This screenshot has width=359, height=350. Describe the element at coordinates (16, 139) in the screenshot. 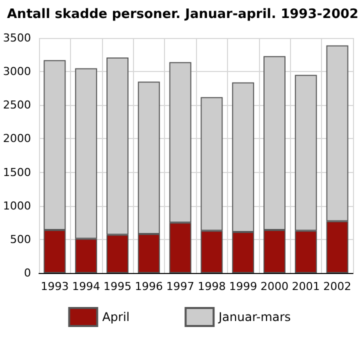

I see `y-tick-label: 2000` at that location.